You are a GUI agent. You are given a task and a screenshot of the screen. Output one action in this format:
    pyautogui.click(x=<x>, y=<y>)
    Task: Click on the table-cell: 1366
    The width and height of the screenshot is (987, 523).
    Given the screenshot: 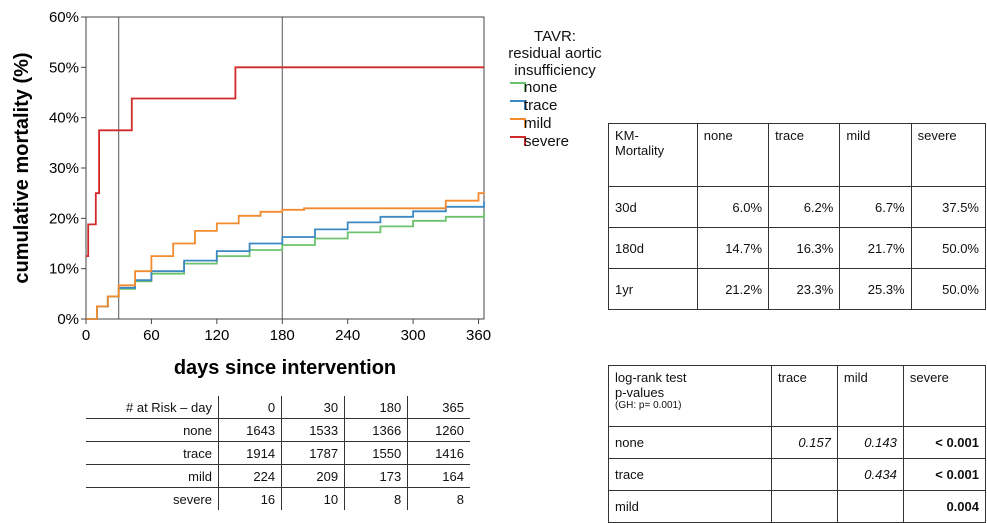 What is the action you would take?
    pyautogui.click(x=376, y=430)
    